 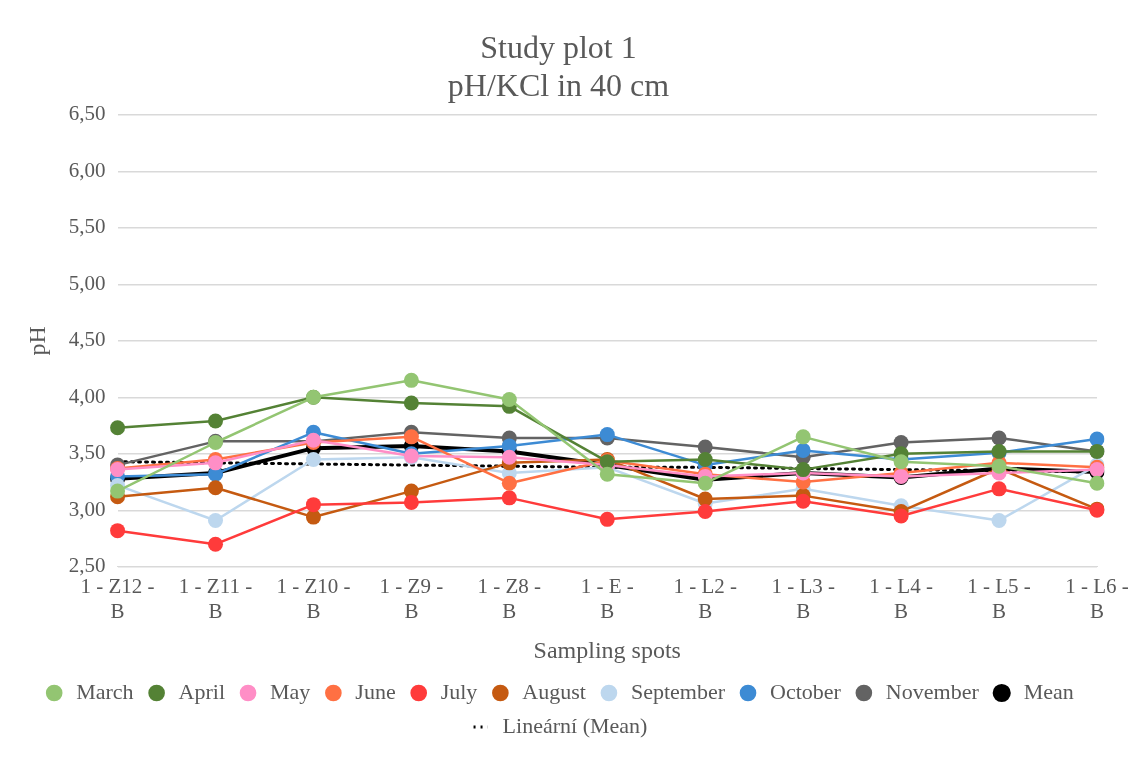 What do you see at coordinates (459, 691) in the screenshot?
I see `legend-label: July` at bounding box center [459, 691].